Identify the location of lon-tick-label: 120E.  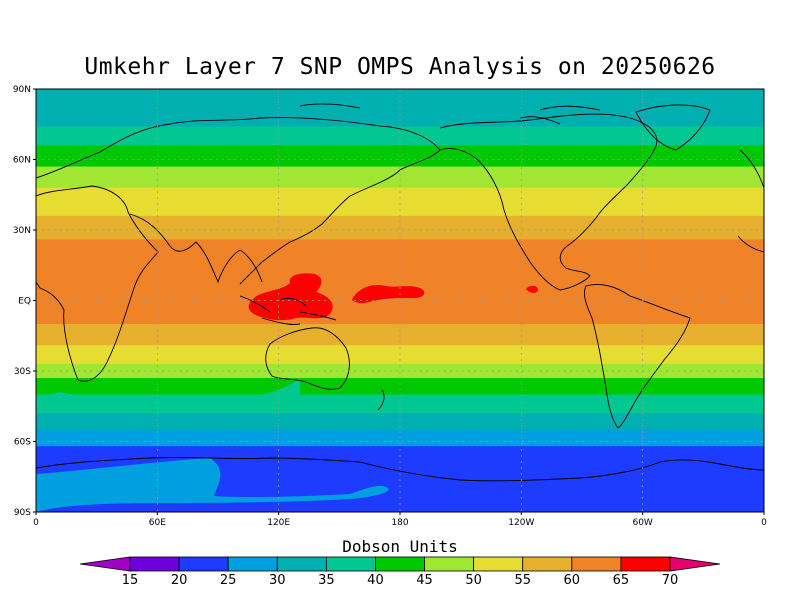
(278, 523).